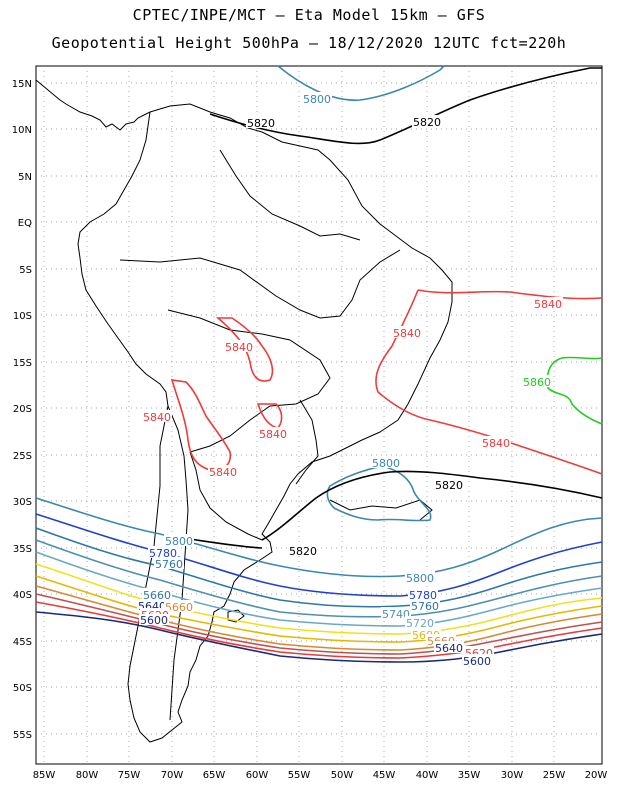 This screenshot has height=800, width=618. Describe the element at coordinates (22, 130) in the screenshot. I see `lat-label: 10N` at that location.